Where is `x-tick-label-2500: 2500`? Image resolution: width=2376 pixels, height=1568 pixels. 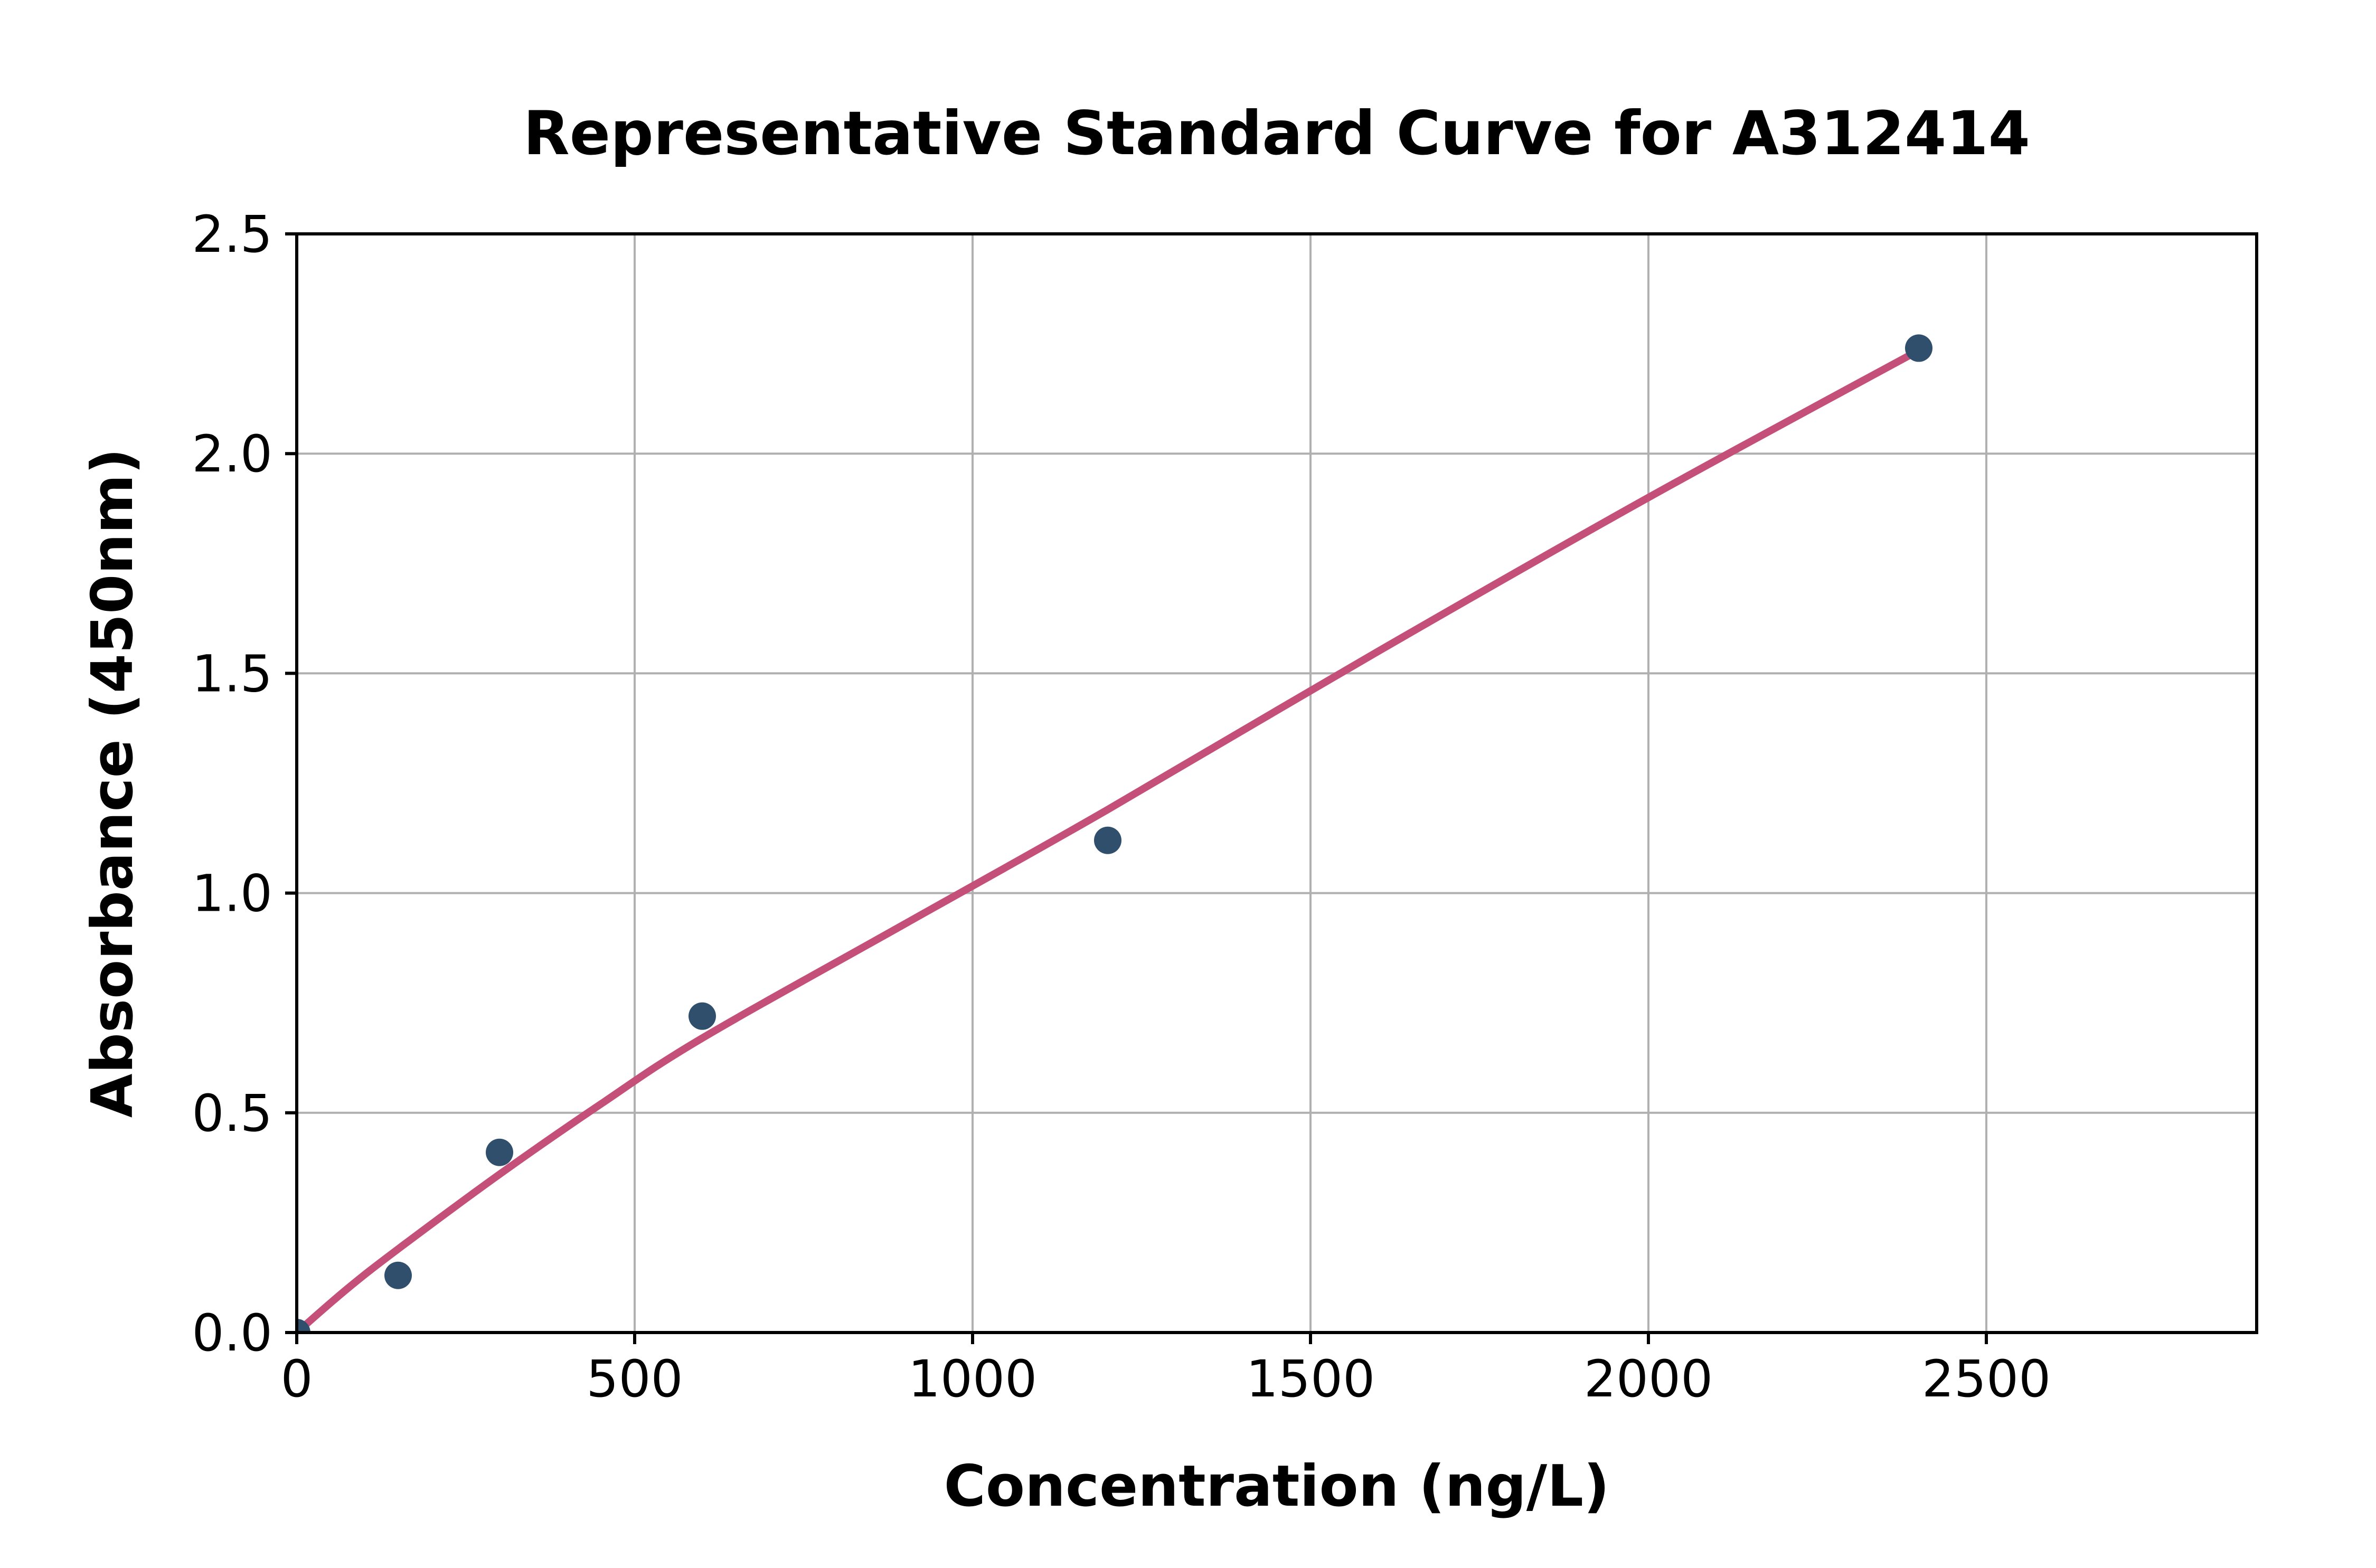
x-tick-label-2500: 2500 is located at coordinates (1987, 1379).